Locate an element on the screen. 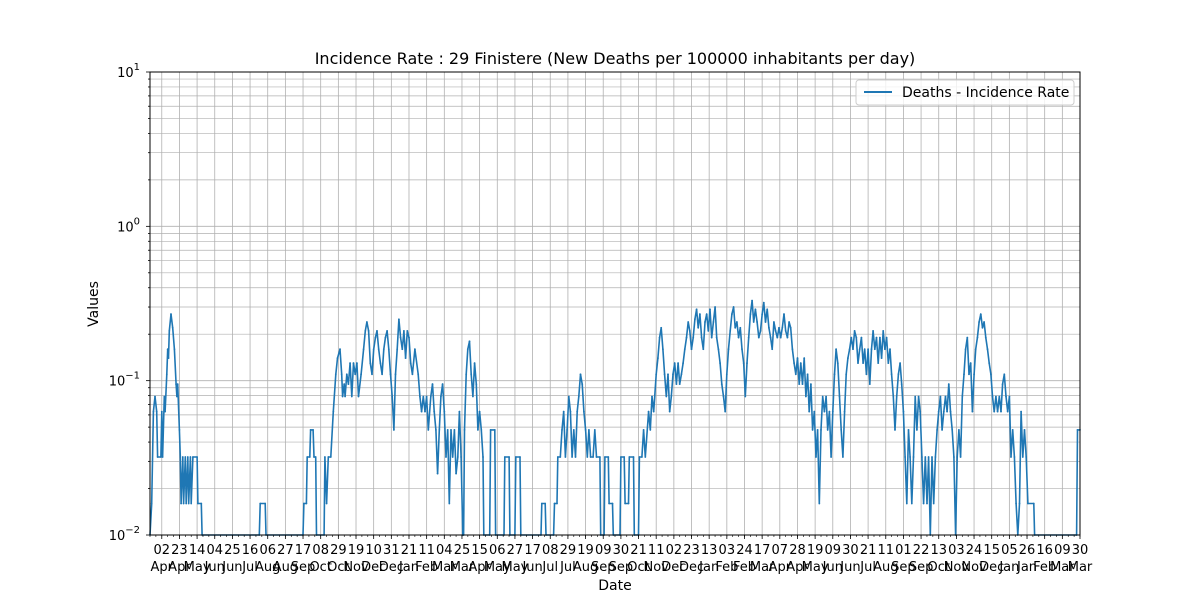  x-tick-day: 29 is located at coordinates (568, 550).